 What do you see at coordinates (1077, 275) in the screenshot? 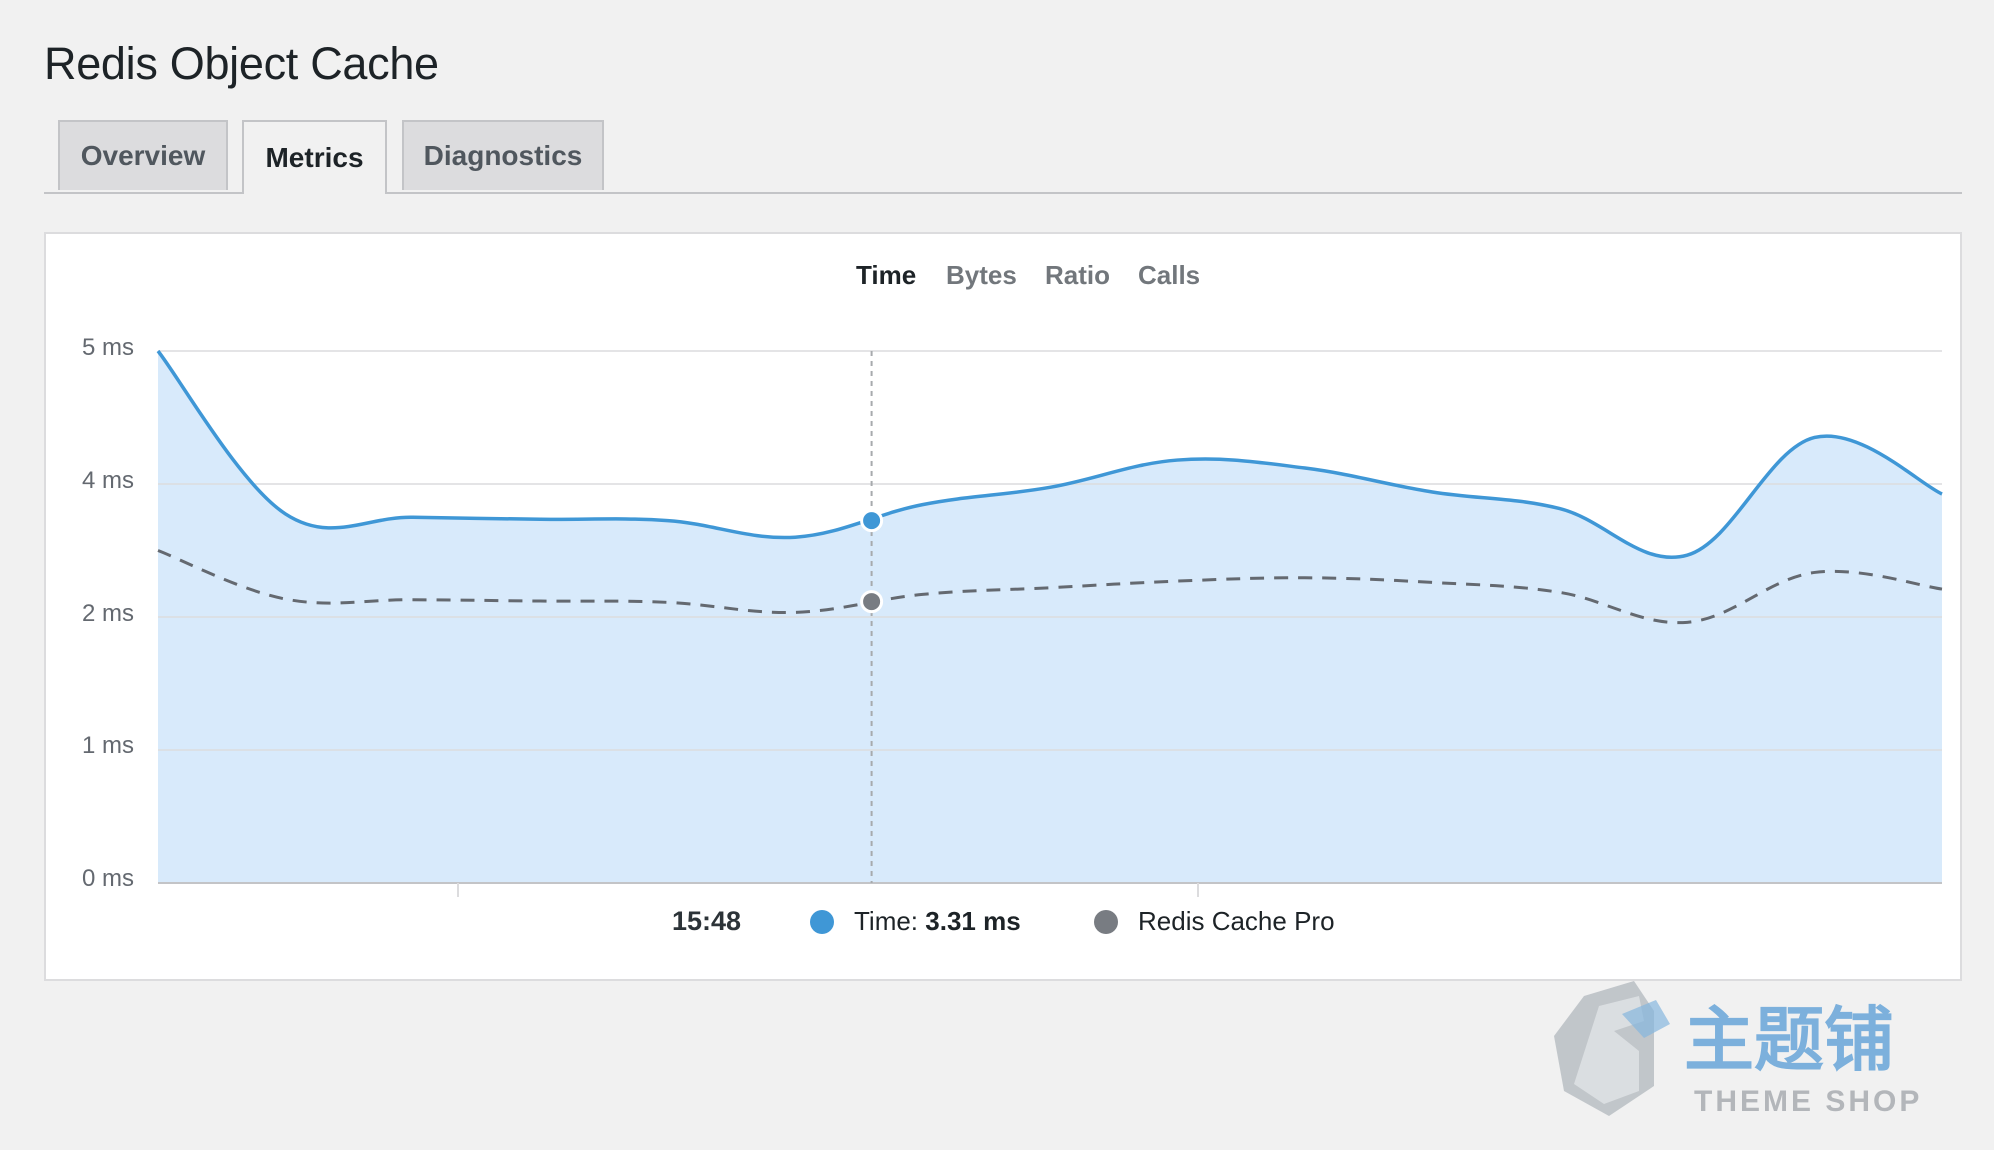
I see `metric-tab-ratio: Ratio` at bounding box center [1077, 275].